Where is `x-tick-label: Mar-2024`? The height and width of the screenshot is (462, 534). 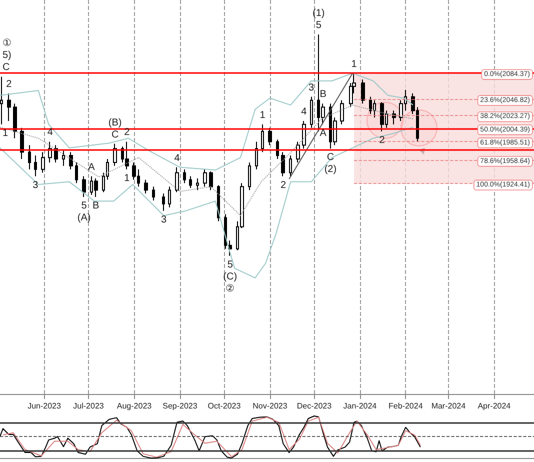
x-tick-label: Mar-2024 is located at coordinates (448, 406).